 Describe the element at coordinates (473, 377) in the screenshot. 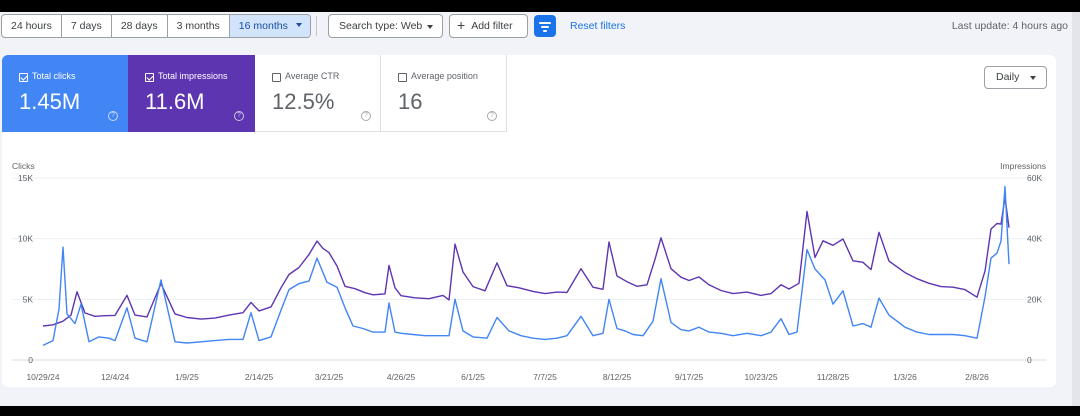

I see `x-axis-tick-label: 6/1/25` at that location.